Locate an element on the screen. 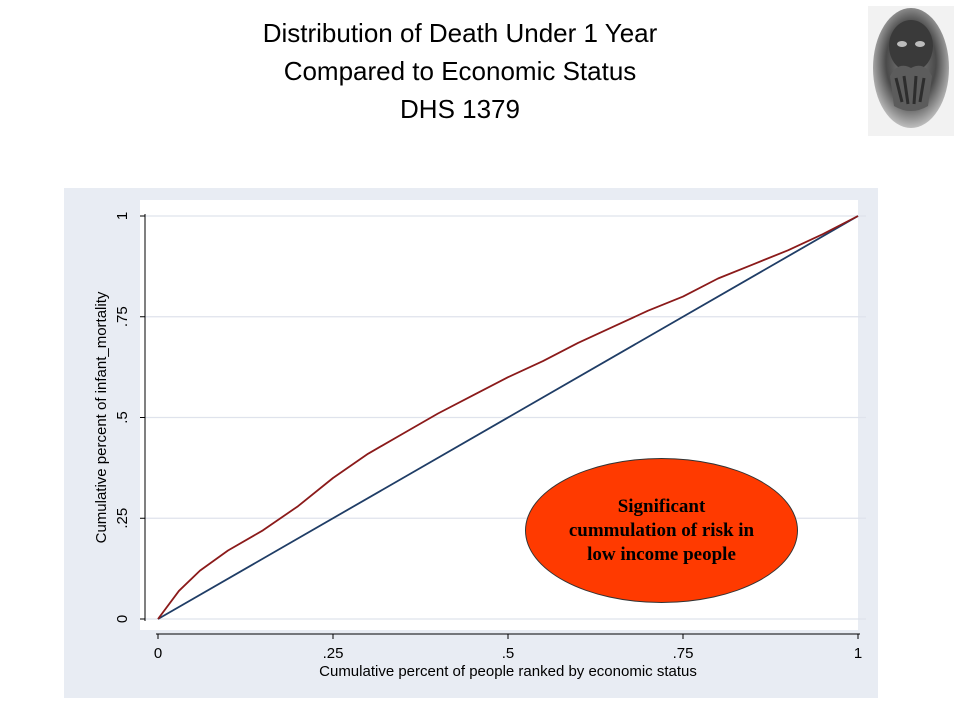 The width and height of the screenshot is (960, 720). x-tick-label-2: .5 is located at coordinates (508, 653).